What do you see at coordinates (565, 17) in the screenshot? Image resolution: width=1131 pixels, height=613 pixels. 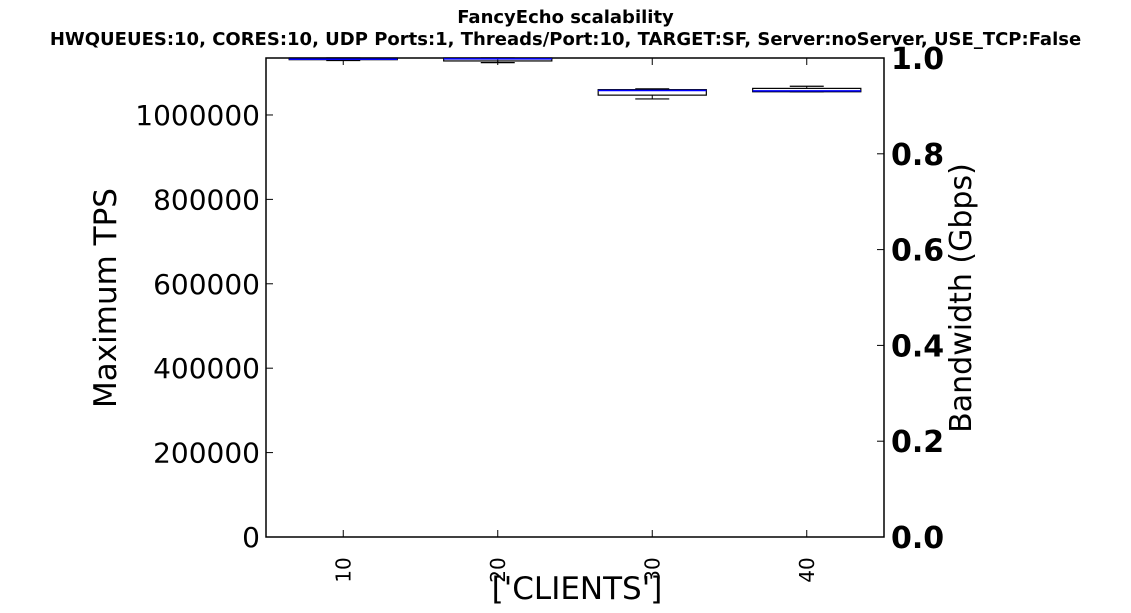 I see `chart-title: FancyEcho scalability` at bounding box center [565, 17].